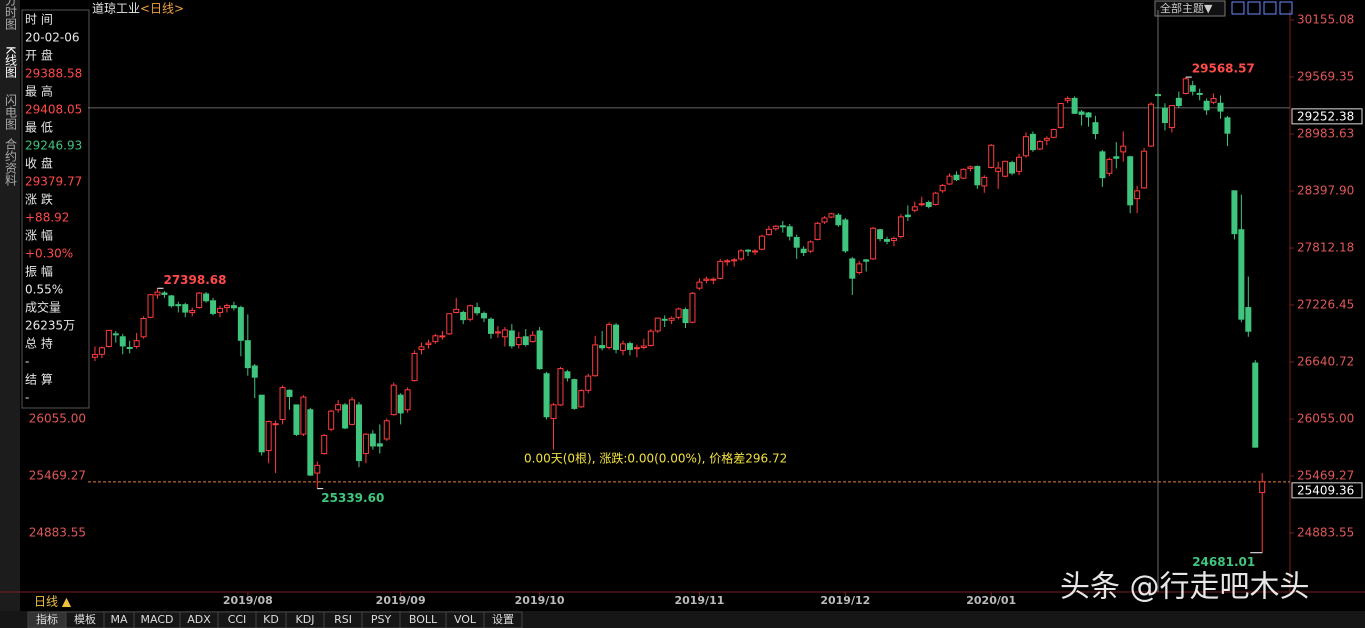  I want to click on side-tab: 分时图, so click(11, 15).